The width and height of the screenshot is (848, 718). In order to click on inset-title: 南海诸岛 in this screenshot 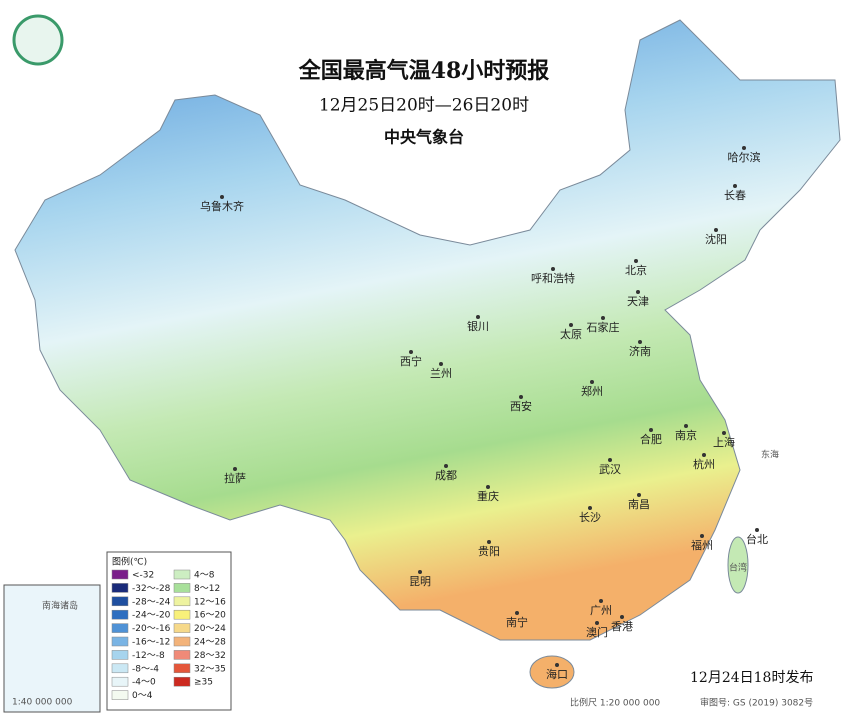, I will do `click(60, 606)`.